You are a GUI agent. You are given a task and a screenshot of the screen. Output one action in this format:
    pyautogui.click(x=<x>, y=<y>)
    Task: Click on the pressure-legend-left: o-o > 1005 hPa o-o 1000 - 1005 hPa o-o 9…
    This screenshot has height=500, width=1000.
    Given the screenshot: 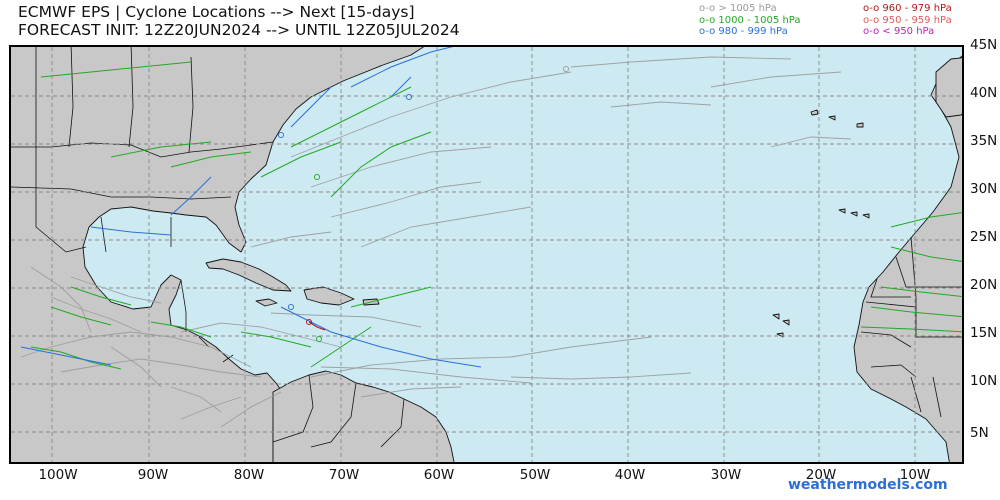 What is the action you would take?
    pyautogui.click(x=749, y=20)
    